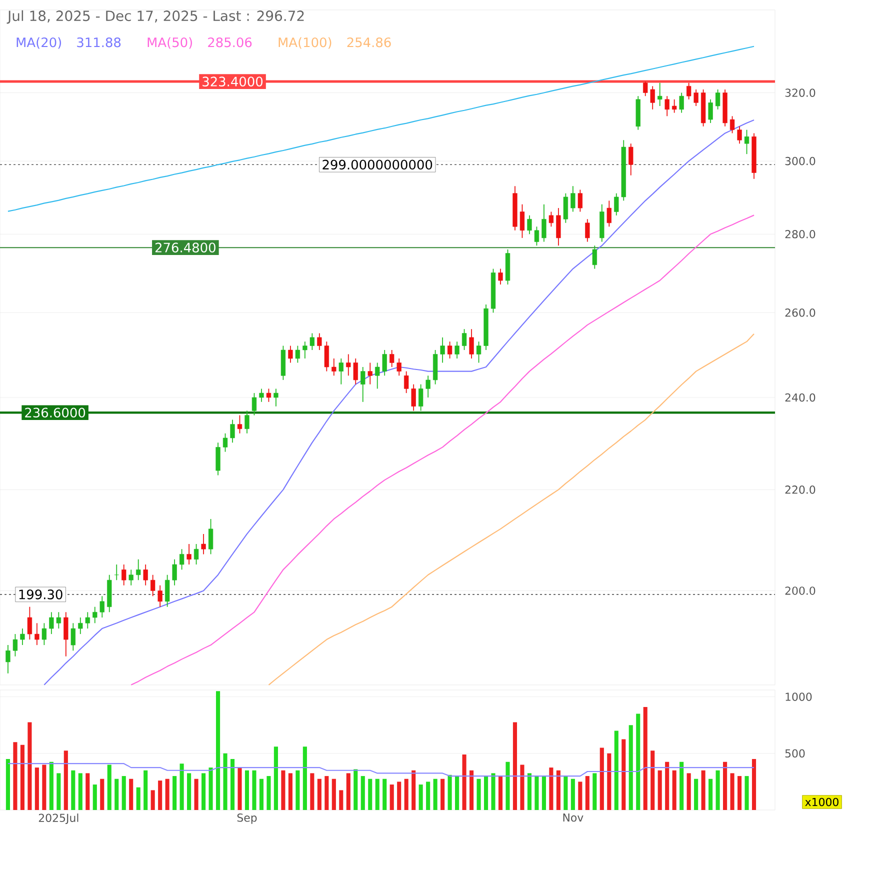 The height and width of the screenshot is (870, 870). What do you see at coordinates (305, 43) in the screenshot?
I see `text: MA(100)` at bounding box center [305, 43].